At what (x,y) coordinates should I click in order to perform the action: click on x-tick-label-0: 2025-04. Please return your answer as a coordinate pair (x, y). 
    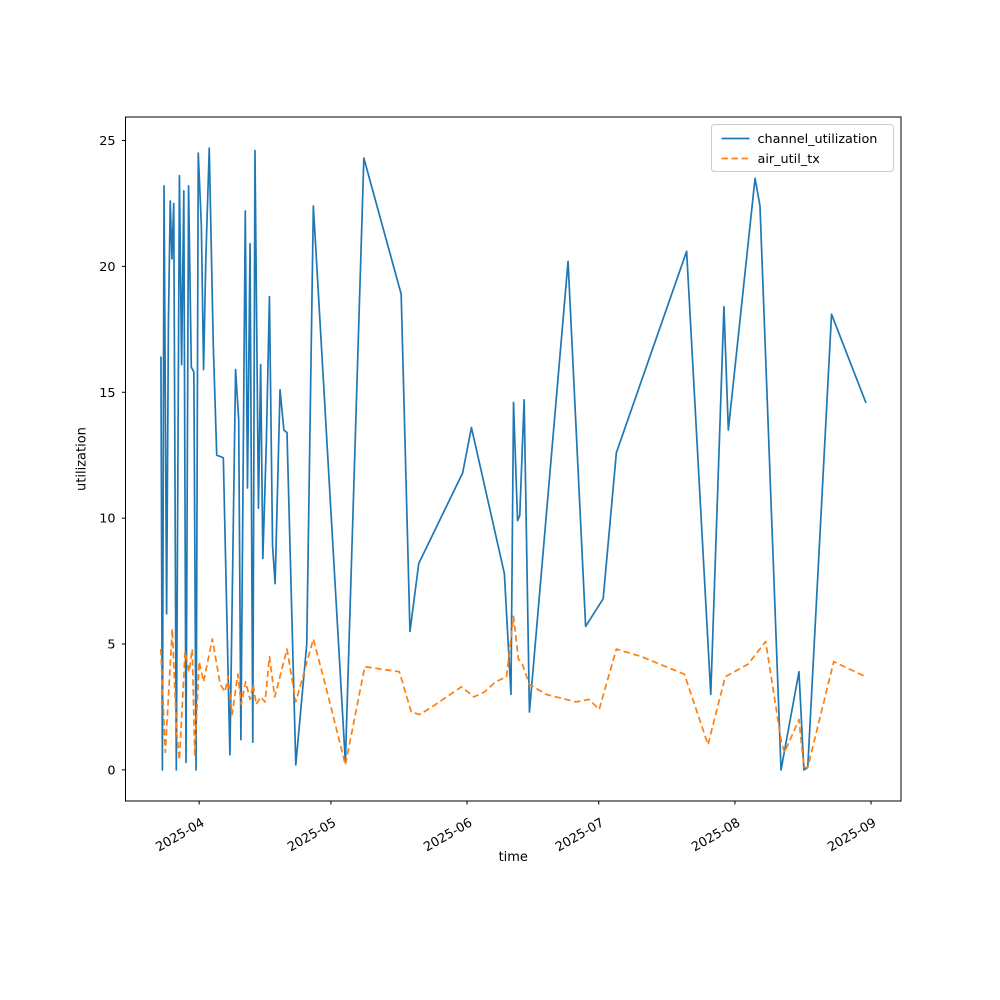
    Looking at the image, I should click on (180, 835).